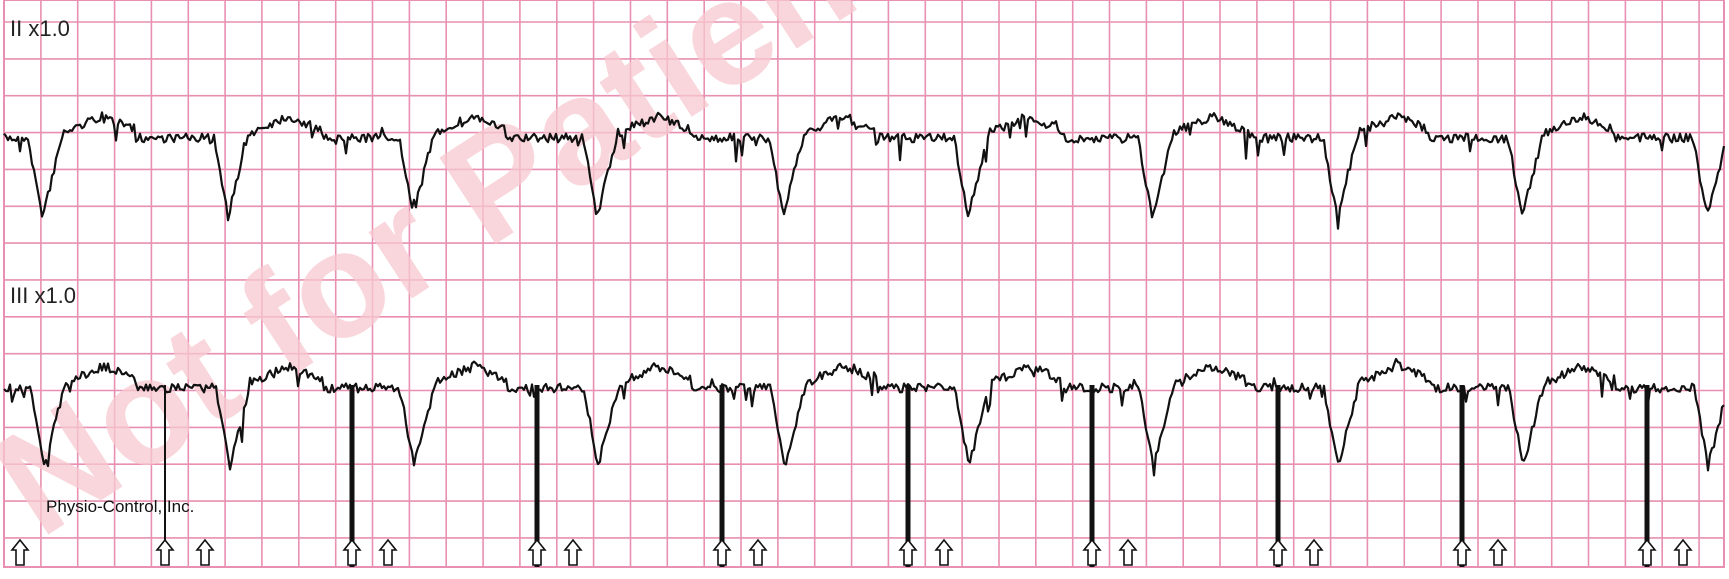  I want to click on lead-label-iii: III x1.0, so click(43, 295).